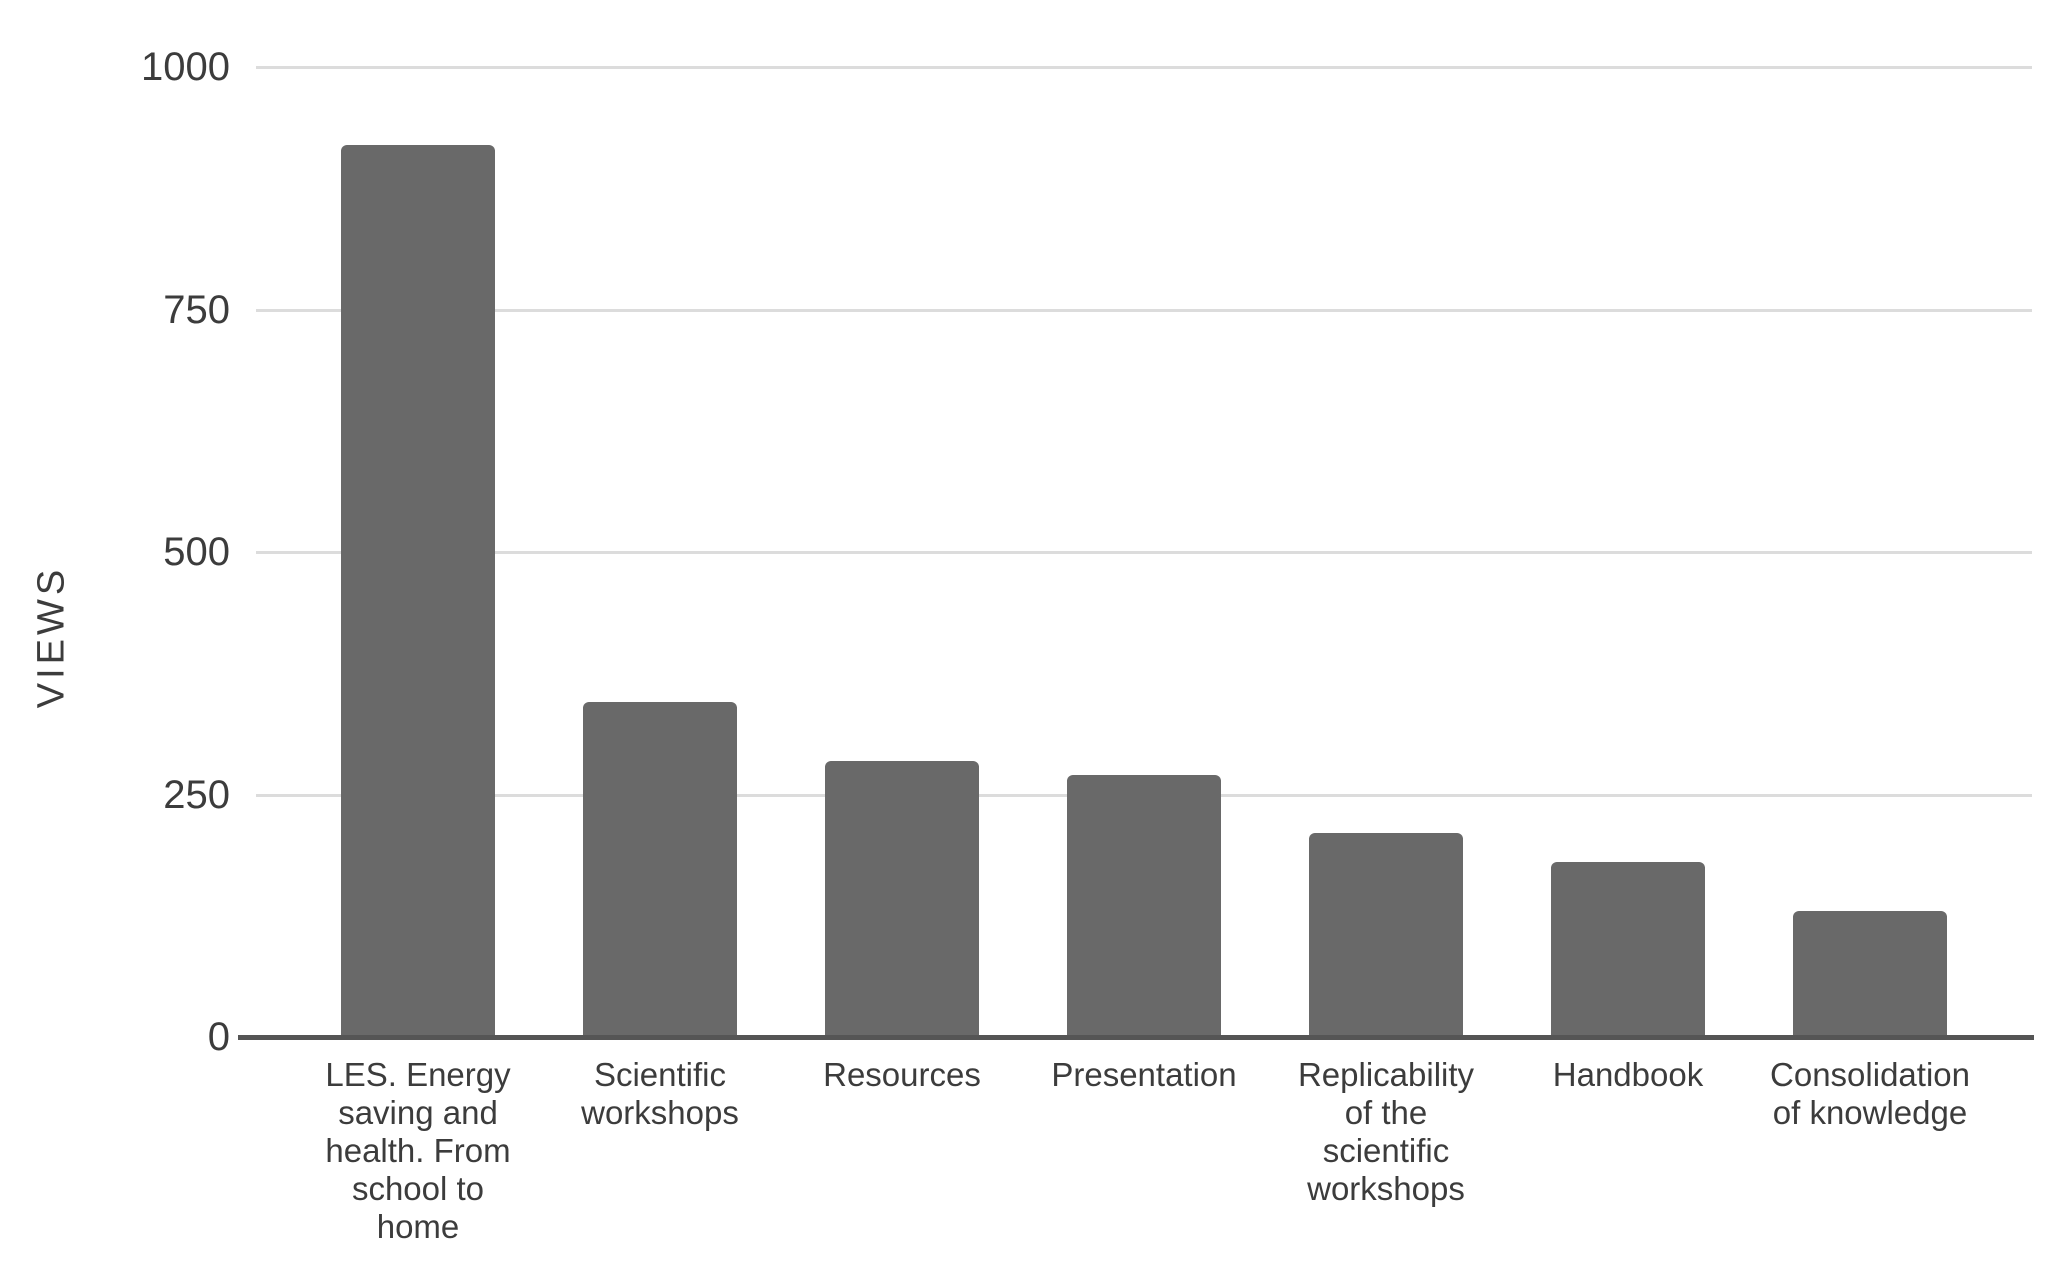  Describe the element at coordinates (185, 67) in the screenshot. I see `y-tick-label: 1000` at that location.